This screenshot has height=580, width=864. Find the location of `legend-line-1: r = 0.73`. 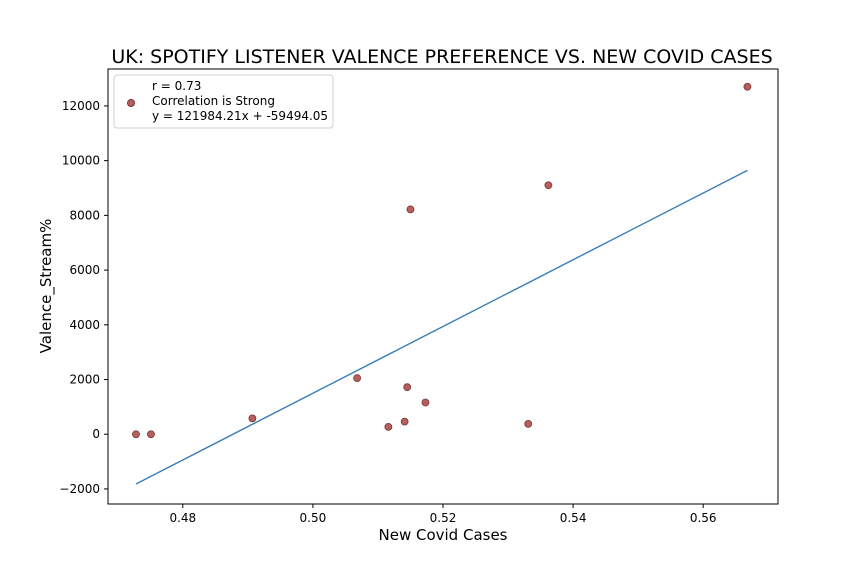

legend-line-1: r = 0.73 is located at coordinates (176, 86).